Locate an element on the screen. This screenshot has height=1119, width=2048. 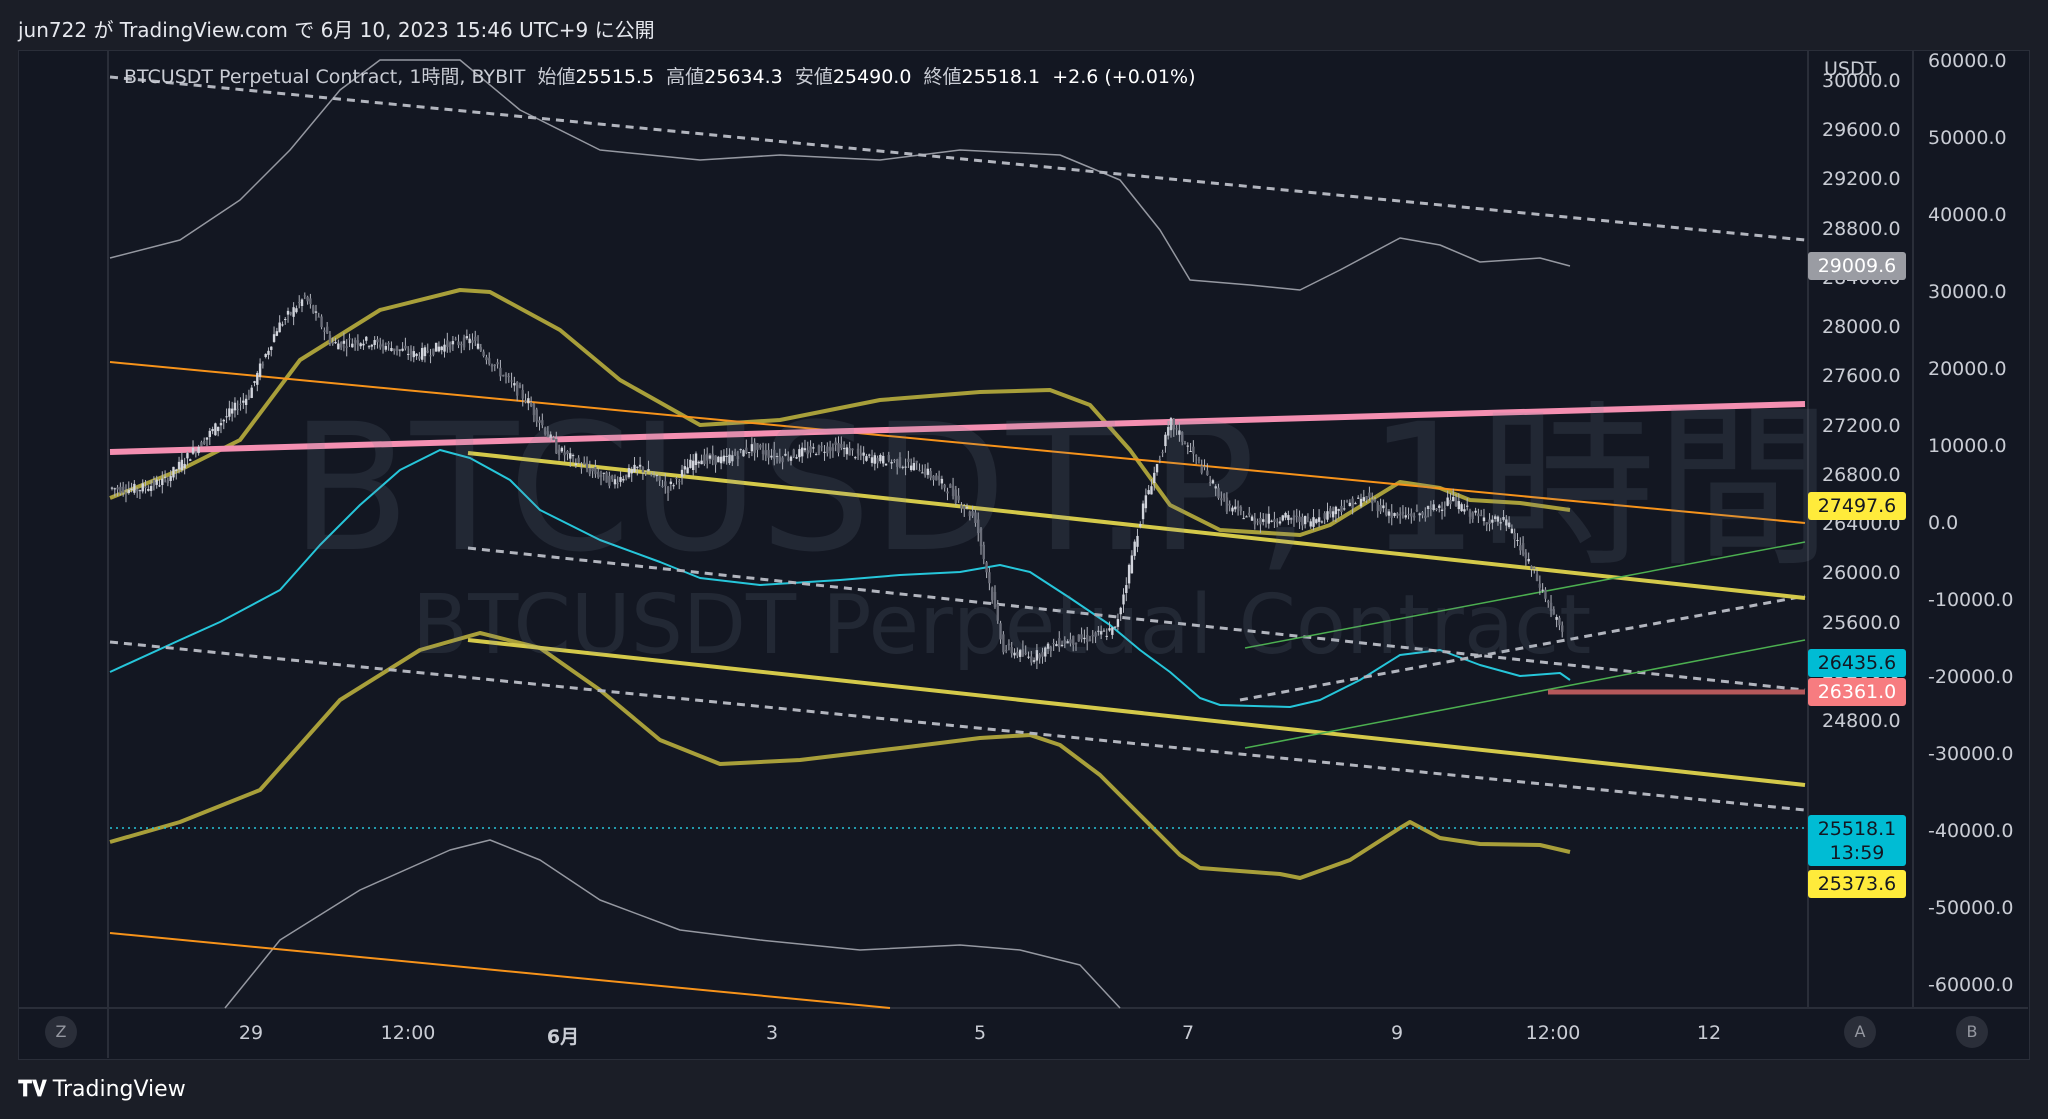
secondary-tick: 10000.0 is located at coordinates (1967, 446).